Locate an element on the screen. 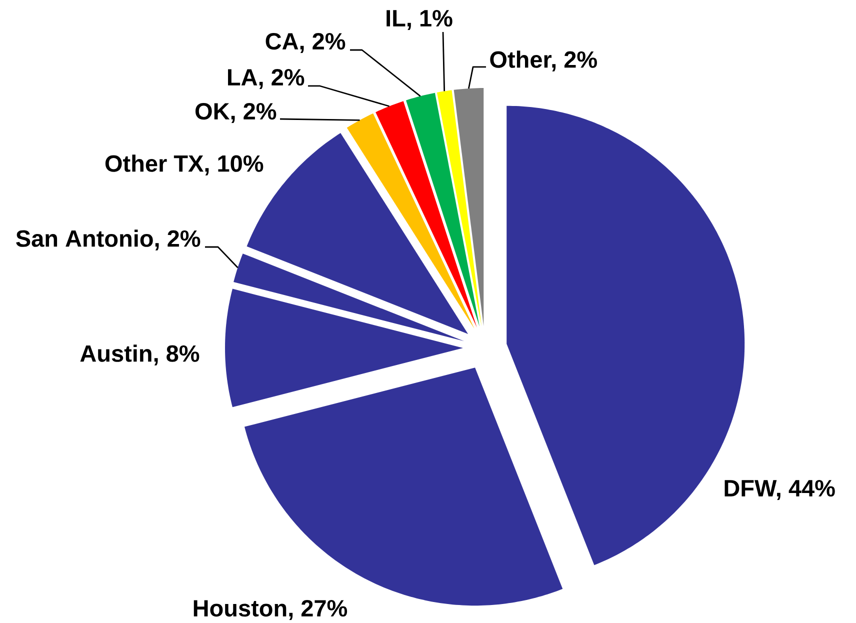 The height and width of the screenshot is (623, 856). slice-label: OK, 2% is located at coordinates (235, 113).